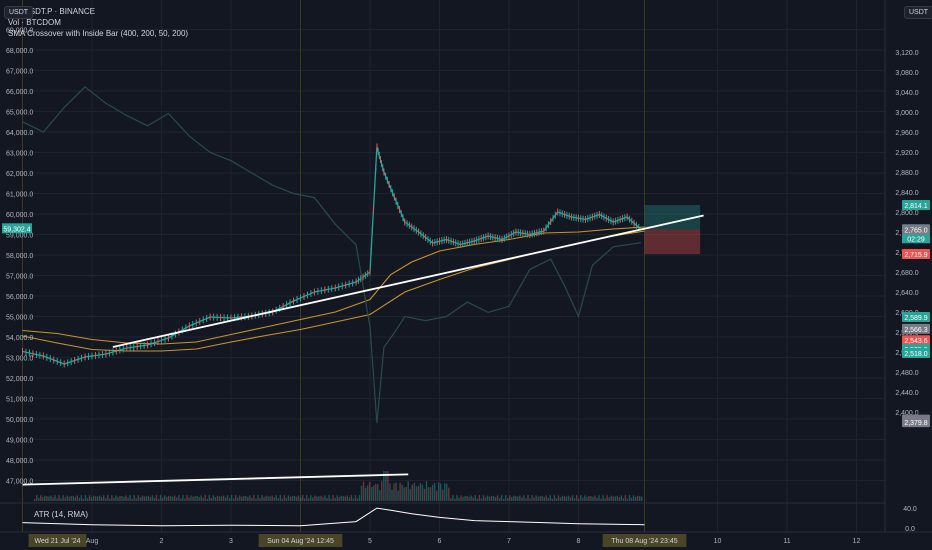 The width and height of the screenshot is (932, 550). Describe the element at coordinates (916, 204) in the screenshot. I see `price-tag-bg` at that location.